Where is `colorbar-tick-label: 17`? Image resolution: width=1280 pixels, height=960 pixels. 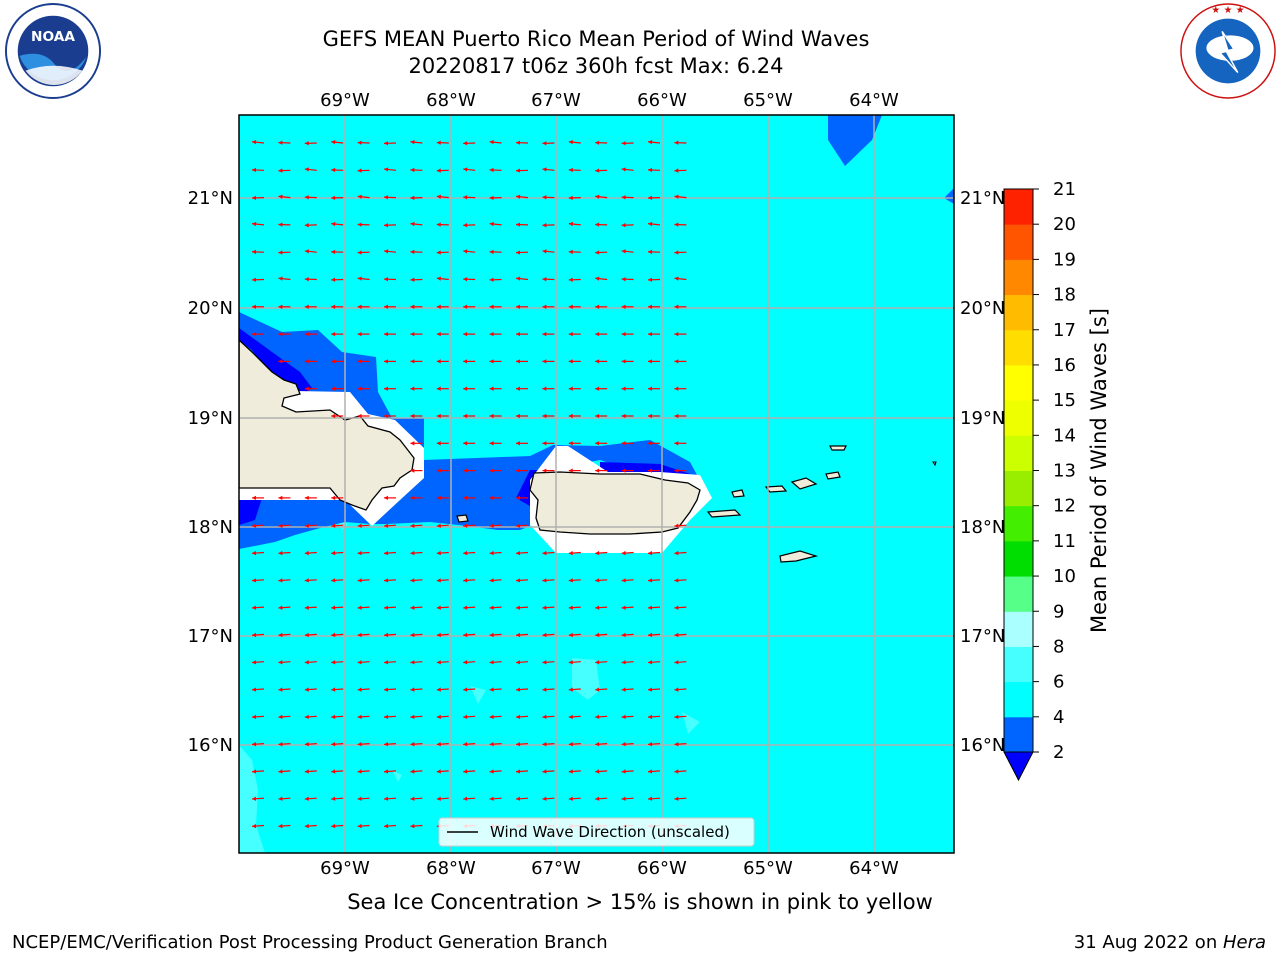 colorbar-tick-label: 17 is located at coordinates (1064, 330).